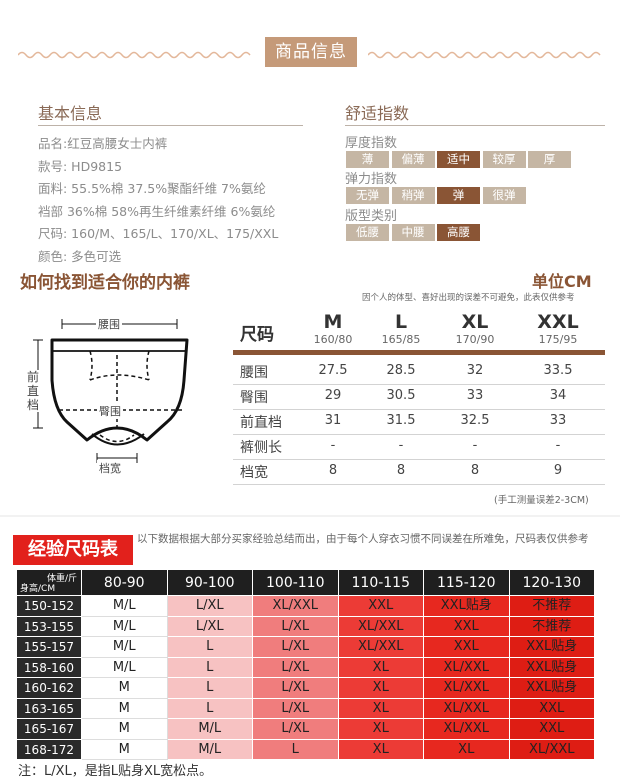 The image size is (620, 784). What do you see at coordinates (38, 589) in the screenshot?
I see `grid-corner-height: 身高/CM` at bounding box center [38, 589].